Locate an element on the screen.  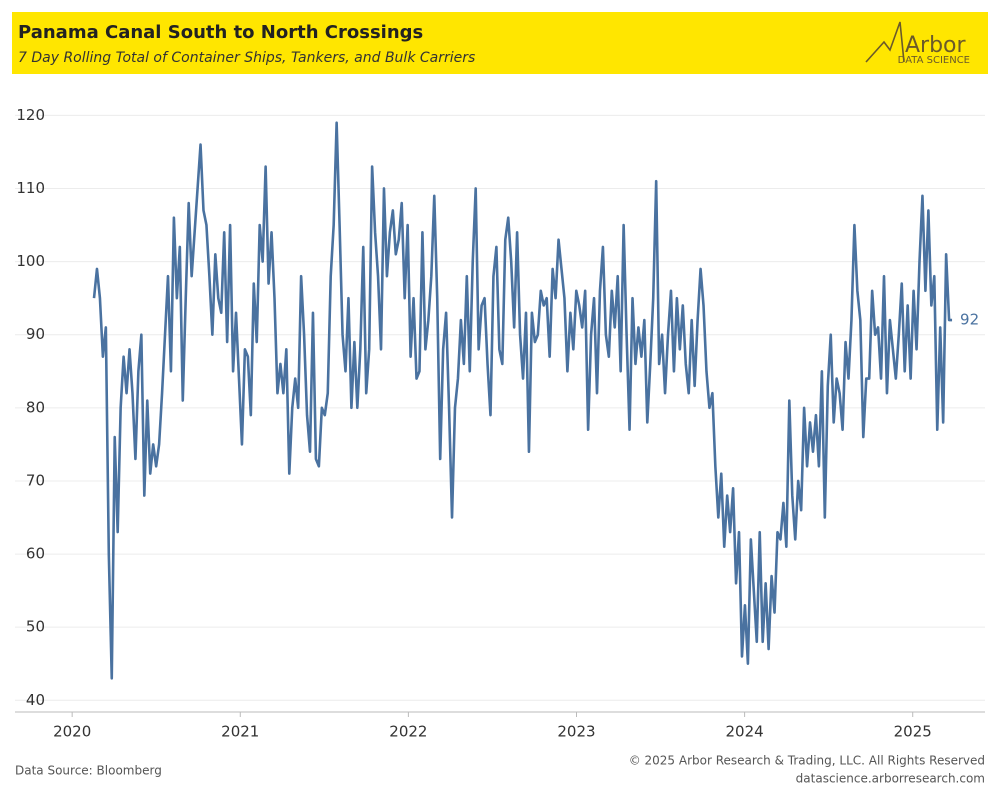
x-tick-label: 2022 is located at coordinates (408, 732).